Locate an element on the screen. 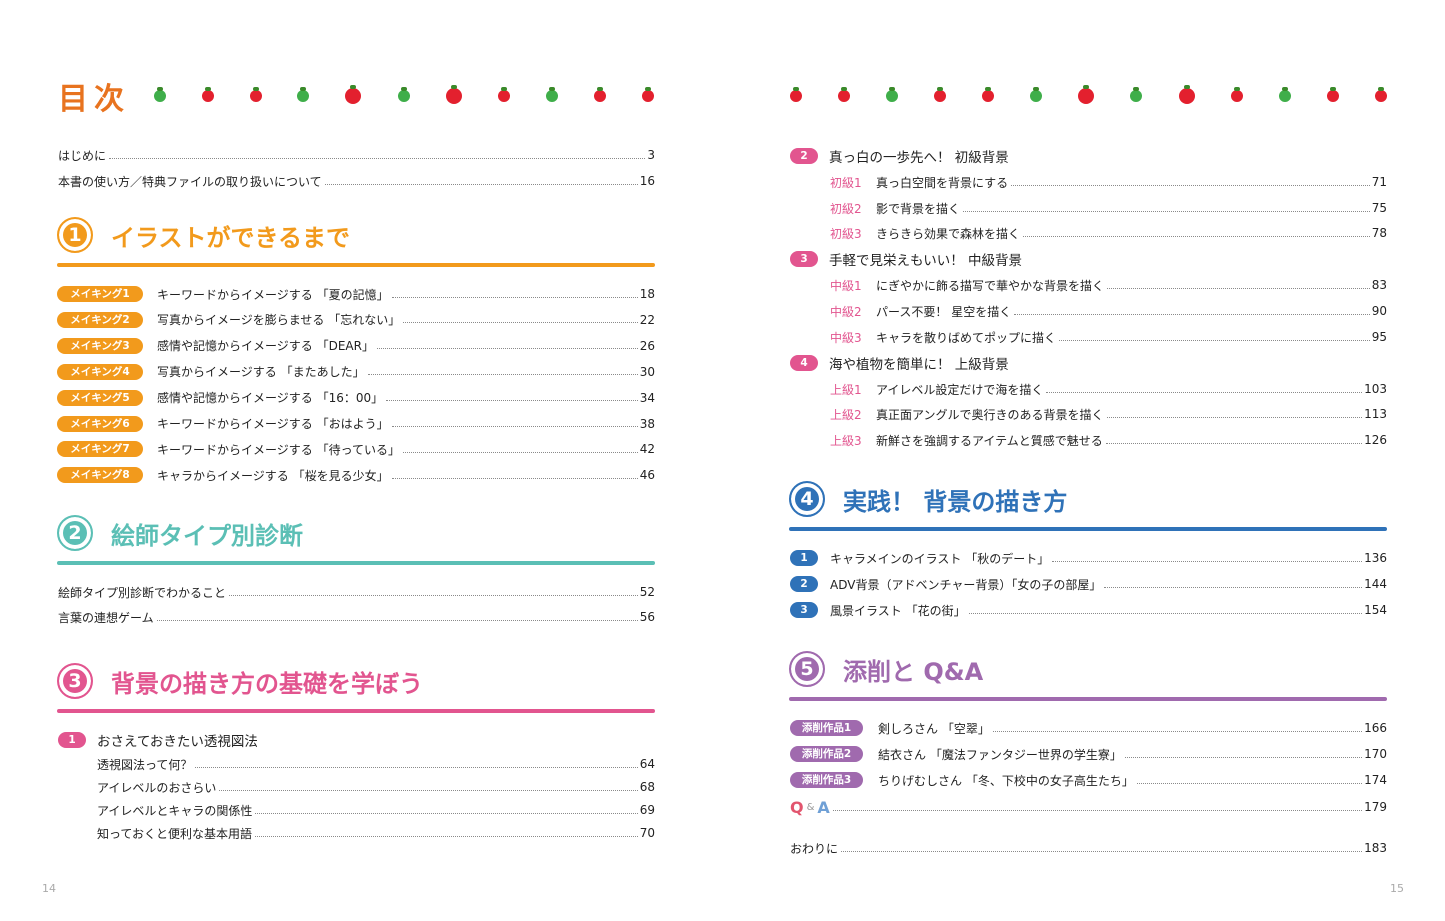 The width and height of the screenshot is (1445, 921). chapter-number-badge: 3 is located at coordinates (804, 610).